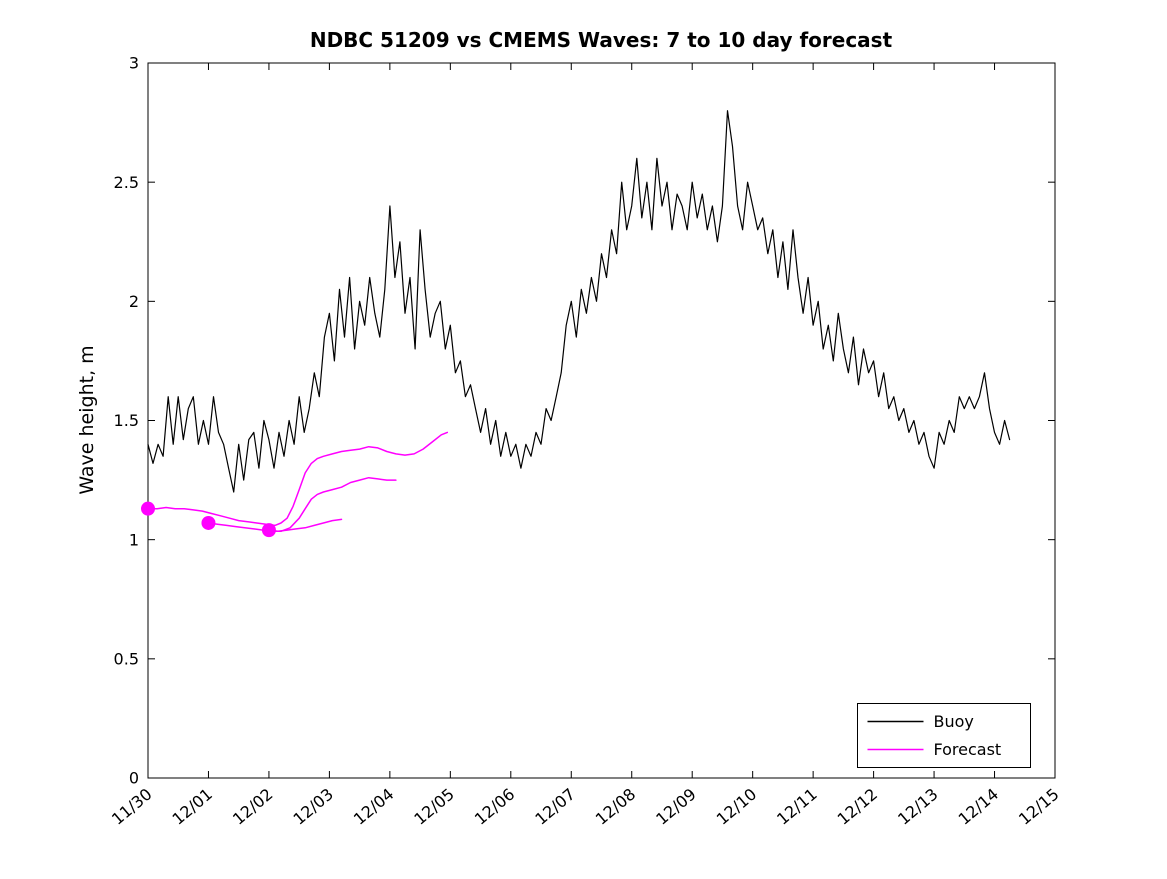 The image size is (1167, 879). I want to click on x-tick-label: 12/04, so click(374, 807).